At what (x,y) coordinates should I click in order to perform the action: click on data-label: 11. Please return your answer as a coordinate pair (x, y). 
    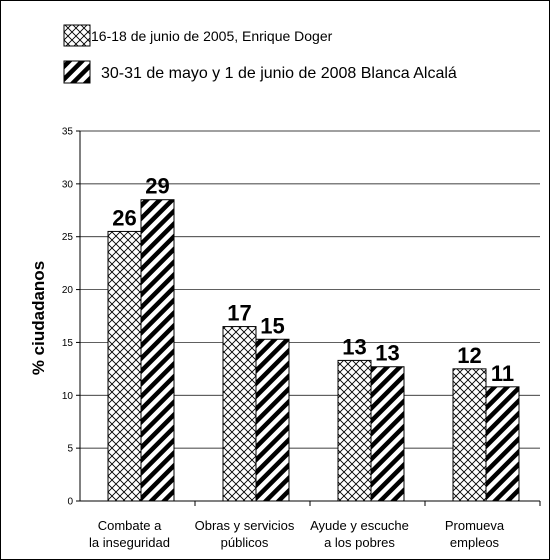
    Looking at the image, I should click on (502, 373).